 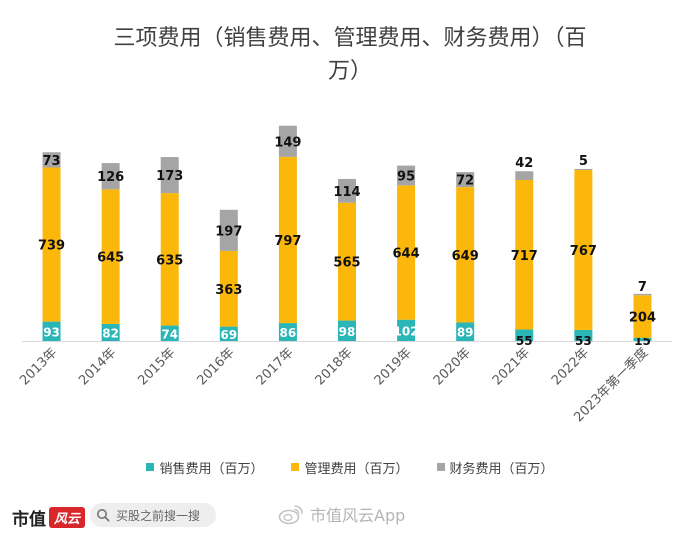 I want to click on legend-item-finance: 财务费用（百万）, so click(x=495, y=467).